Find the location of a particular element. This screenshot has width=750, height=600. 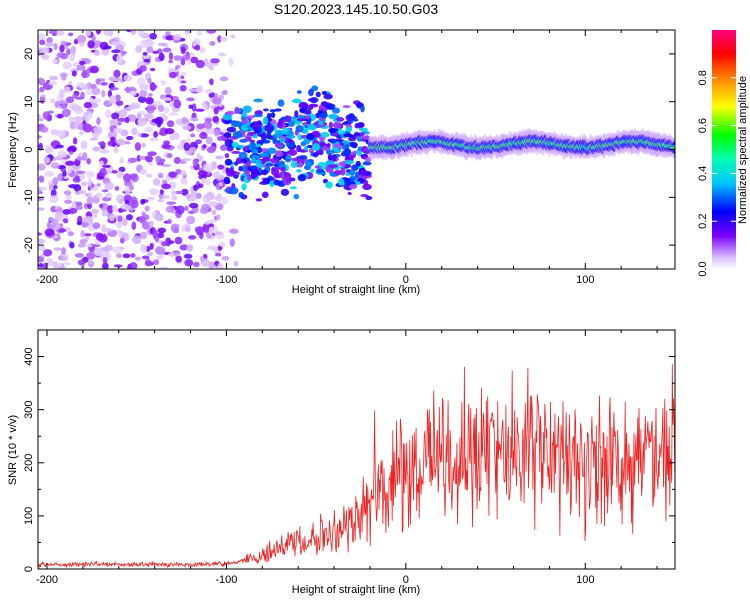

snr-ytick-label: 300 is located at coordinates (29, 409).